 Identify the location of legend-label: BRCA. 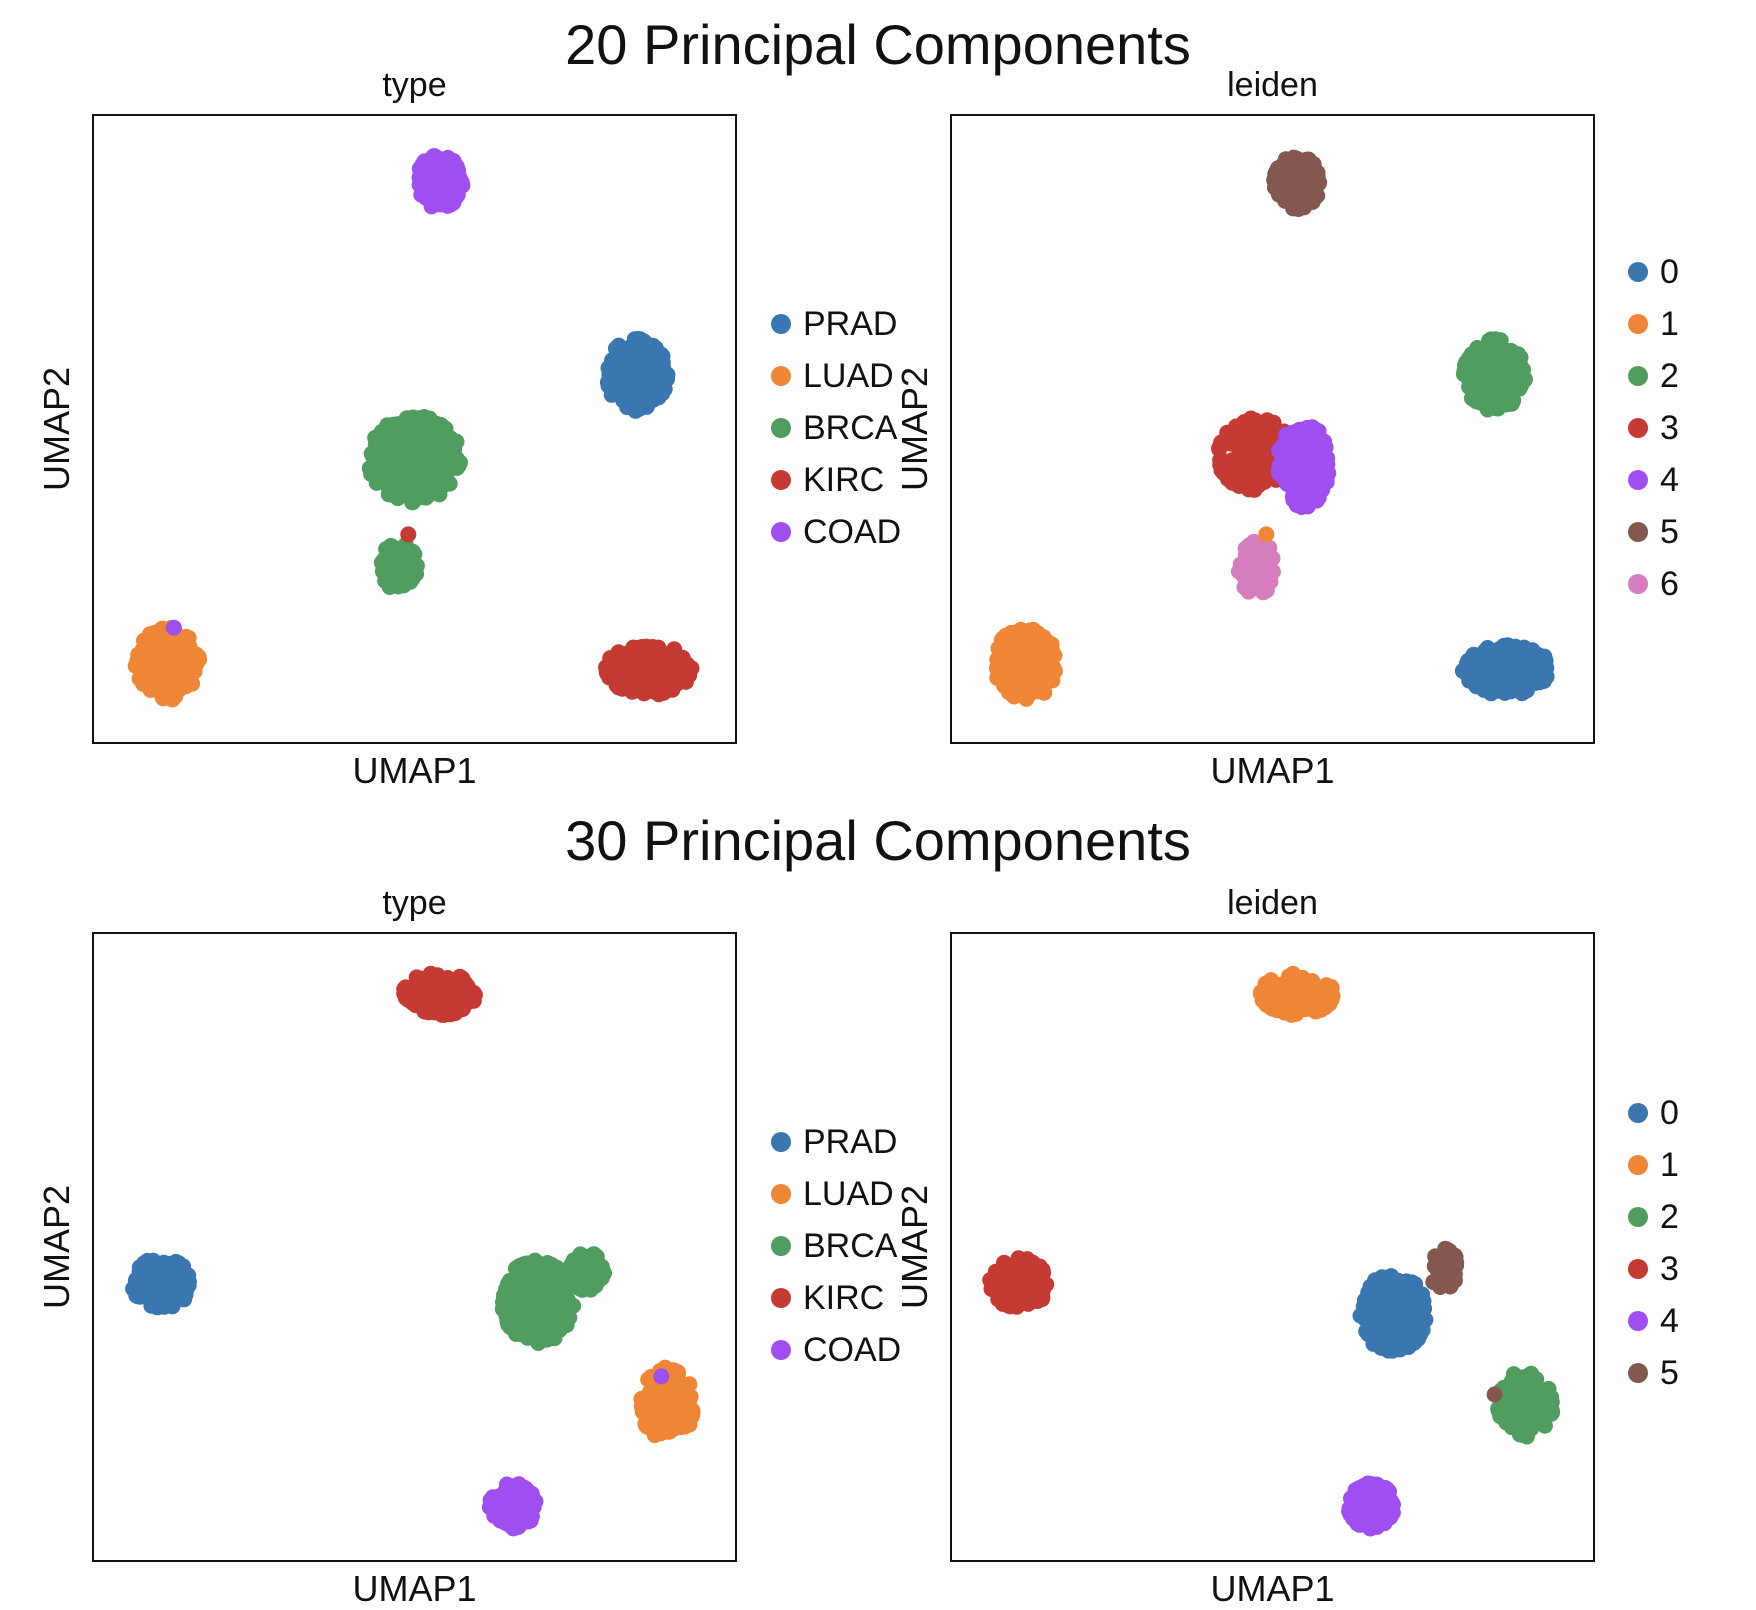
(850, 1245).